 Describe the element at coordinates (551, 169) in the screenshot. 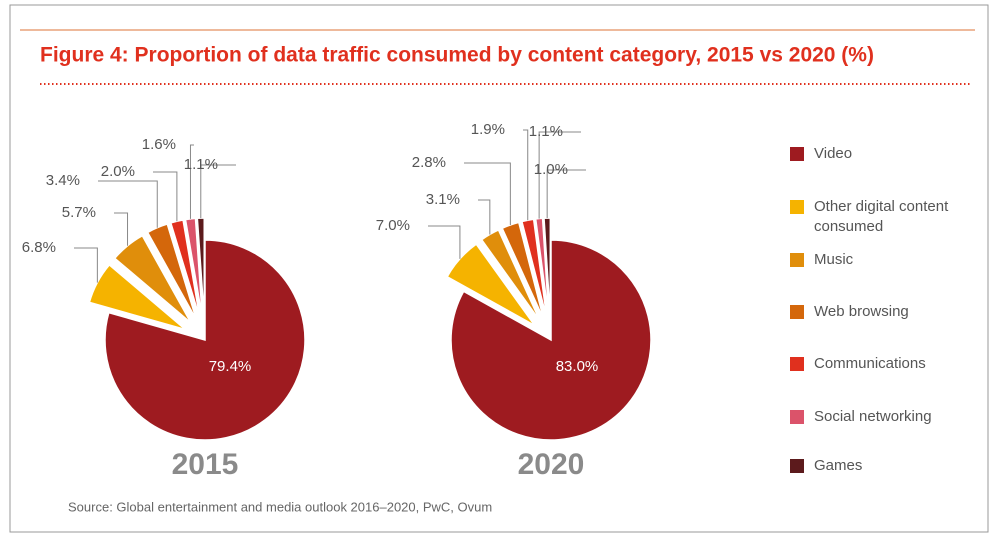

I see `value-label: 1.0%` at that location.